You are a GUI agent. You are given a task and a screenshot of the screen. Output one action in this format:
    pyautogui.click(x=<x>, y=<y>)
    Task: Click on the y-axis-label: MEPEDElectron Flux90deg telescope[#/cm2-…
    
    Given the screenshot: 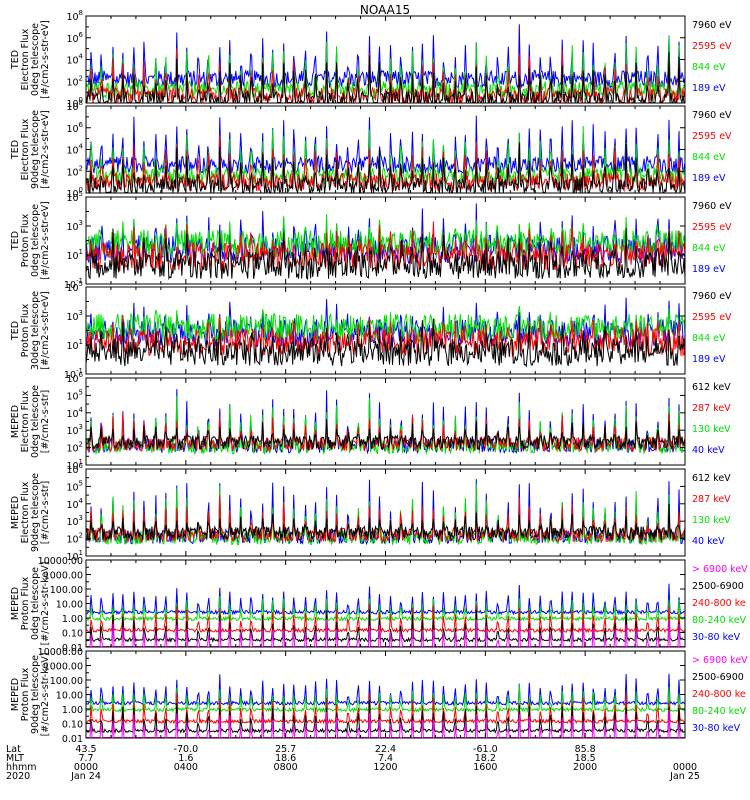 What is the action you would take?
    pyautogui.click(x=30, y=512)
    